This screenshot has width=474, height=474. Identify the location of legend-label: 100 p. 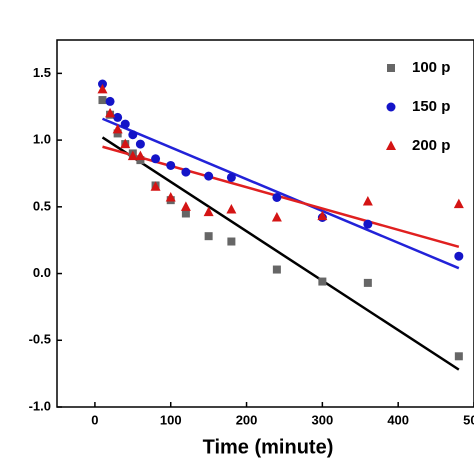
(431, 67).